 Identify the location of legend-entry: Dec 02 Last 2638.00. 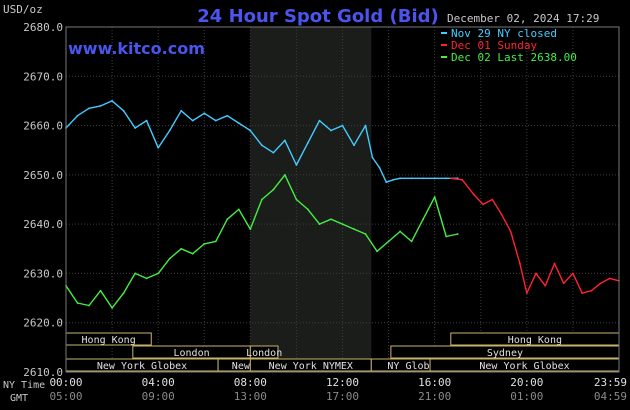
(514, 57).